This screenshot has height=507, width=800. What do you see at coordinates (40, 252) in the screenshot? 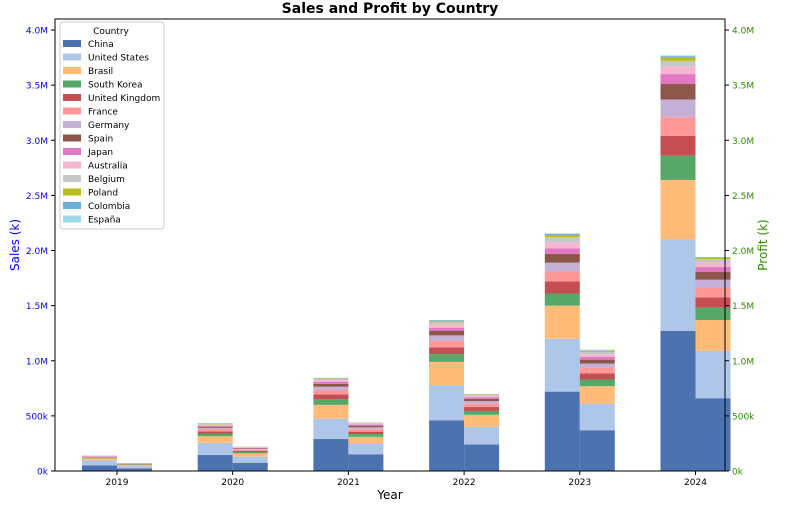
I see `left-y-axis: 0k 500k 1.0M 1.5M 2.0M 2.5M 3.0M 3.5M 4.0M` at bounding box center [40, 252].